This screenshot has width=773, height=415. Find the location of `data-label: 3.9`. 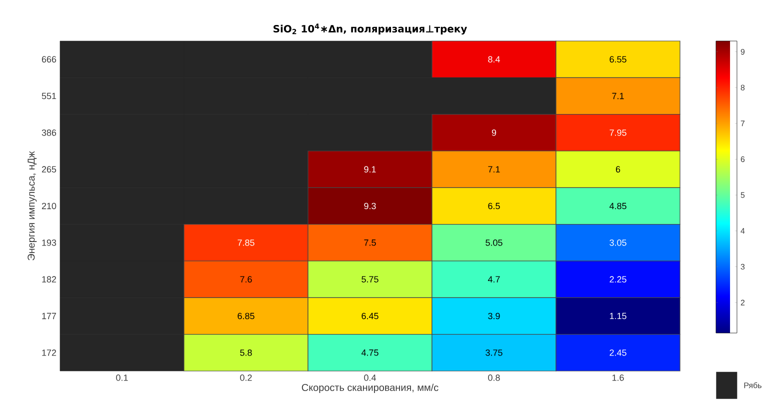

data-label: 3.9 is located at coordinates (494, 316).